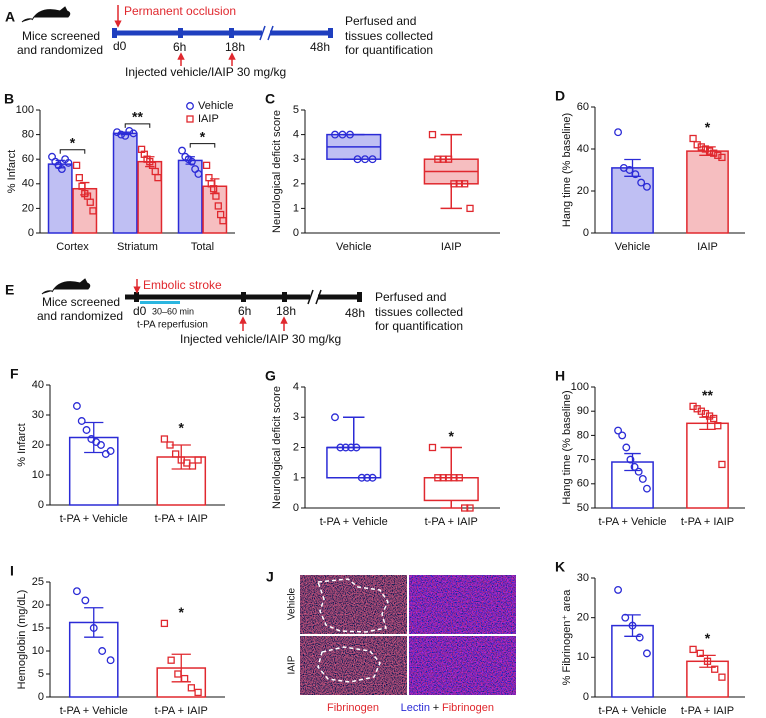  I want to click on mark-label: 18h, so click(286, 311).